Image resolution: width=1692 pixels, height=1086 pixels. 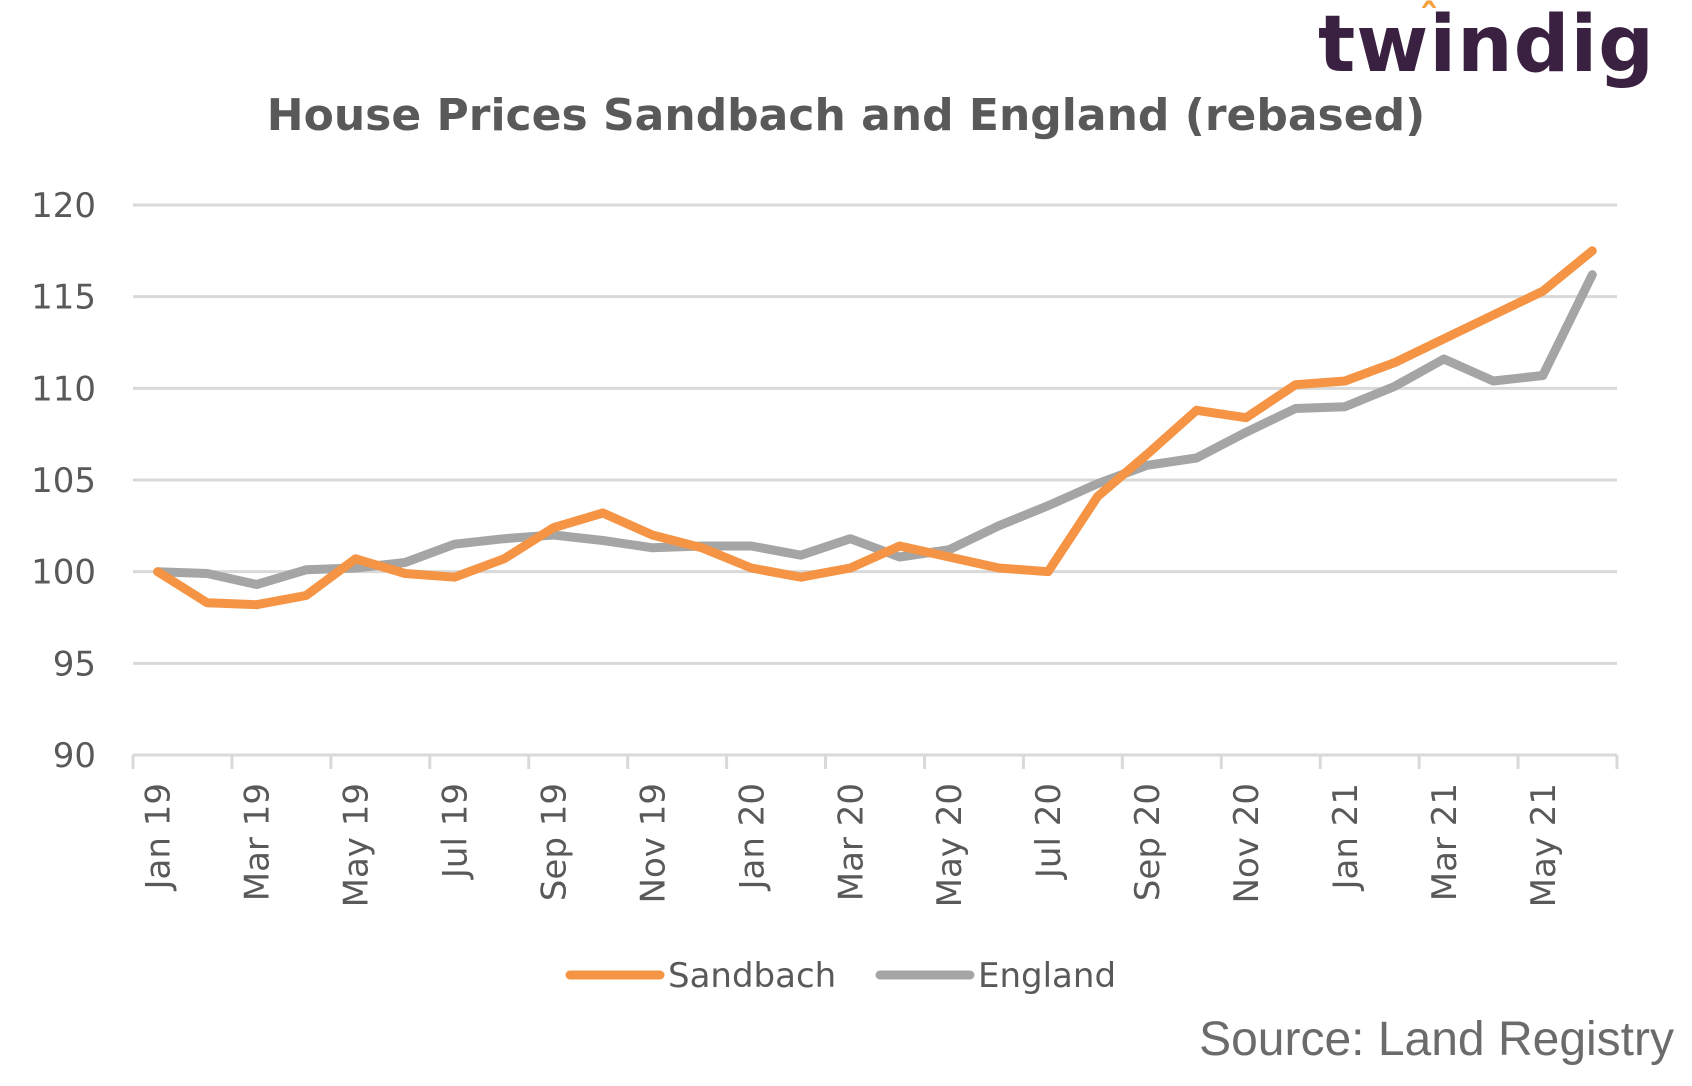 What do you see at coordinates (1047, 976) in the screenshot?
I see `legend-label-england: England` at bounding box center [1047, 976].